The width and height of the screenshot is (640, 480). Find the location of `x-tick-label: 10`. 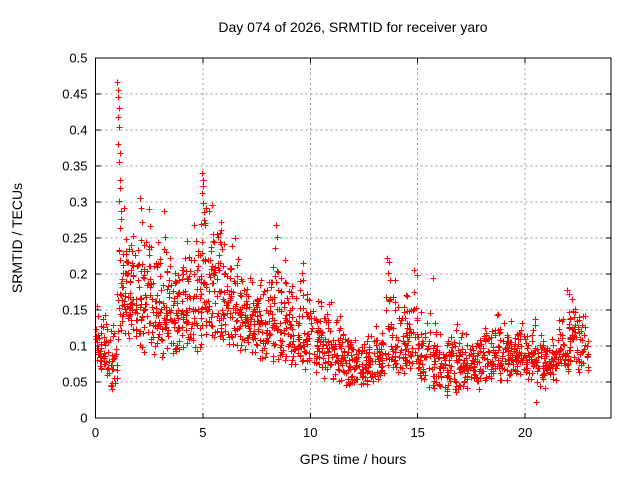

x-tick-label: 10 is located at coordinates (310, 432).